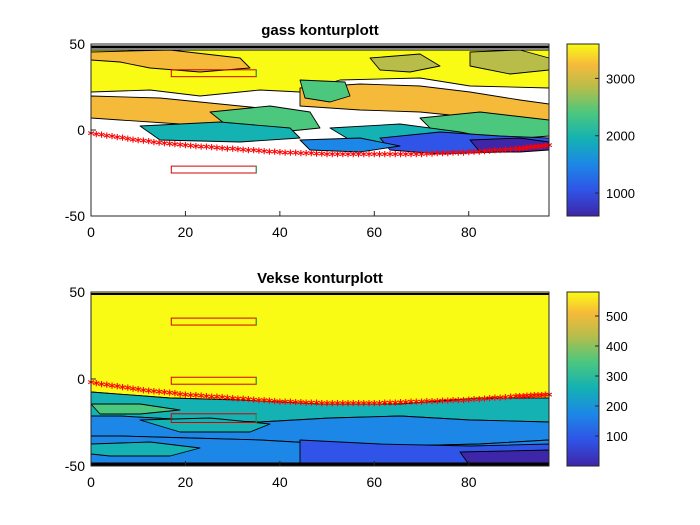 The height and width of the screenshot is (525, 700). Describe the element at coordinates (91, 482) in the screenshot. I see `x-tick-label: 0` at that location.